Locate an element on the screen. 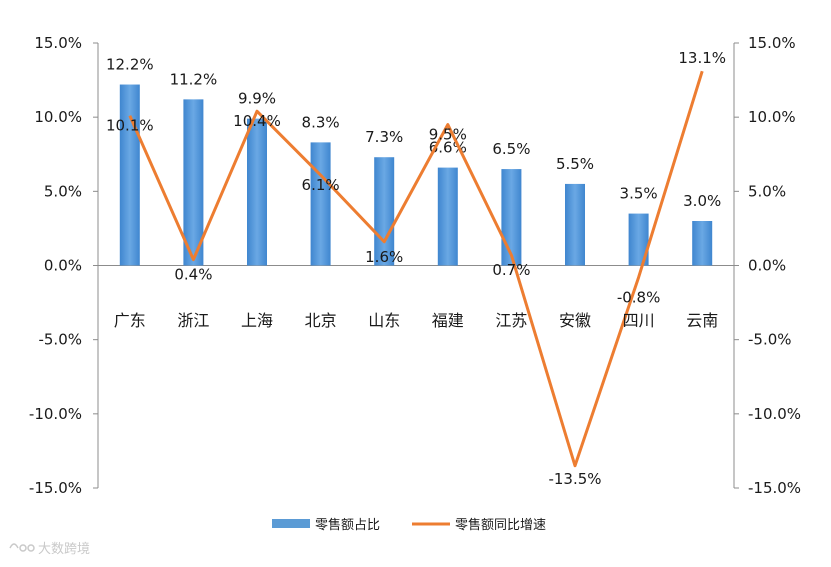 Image resolution: width=831 pixels, height=567 pixels. legend-bar-label: 零售额占比 is located at coordinates (347, 525).